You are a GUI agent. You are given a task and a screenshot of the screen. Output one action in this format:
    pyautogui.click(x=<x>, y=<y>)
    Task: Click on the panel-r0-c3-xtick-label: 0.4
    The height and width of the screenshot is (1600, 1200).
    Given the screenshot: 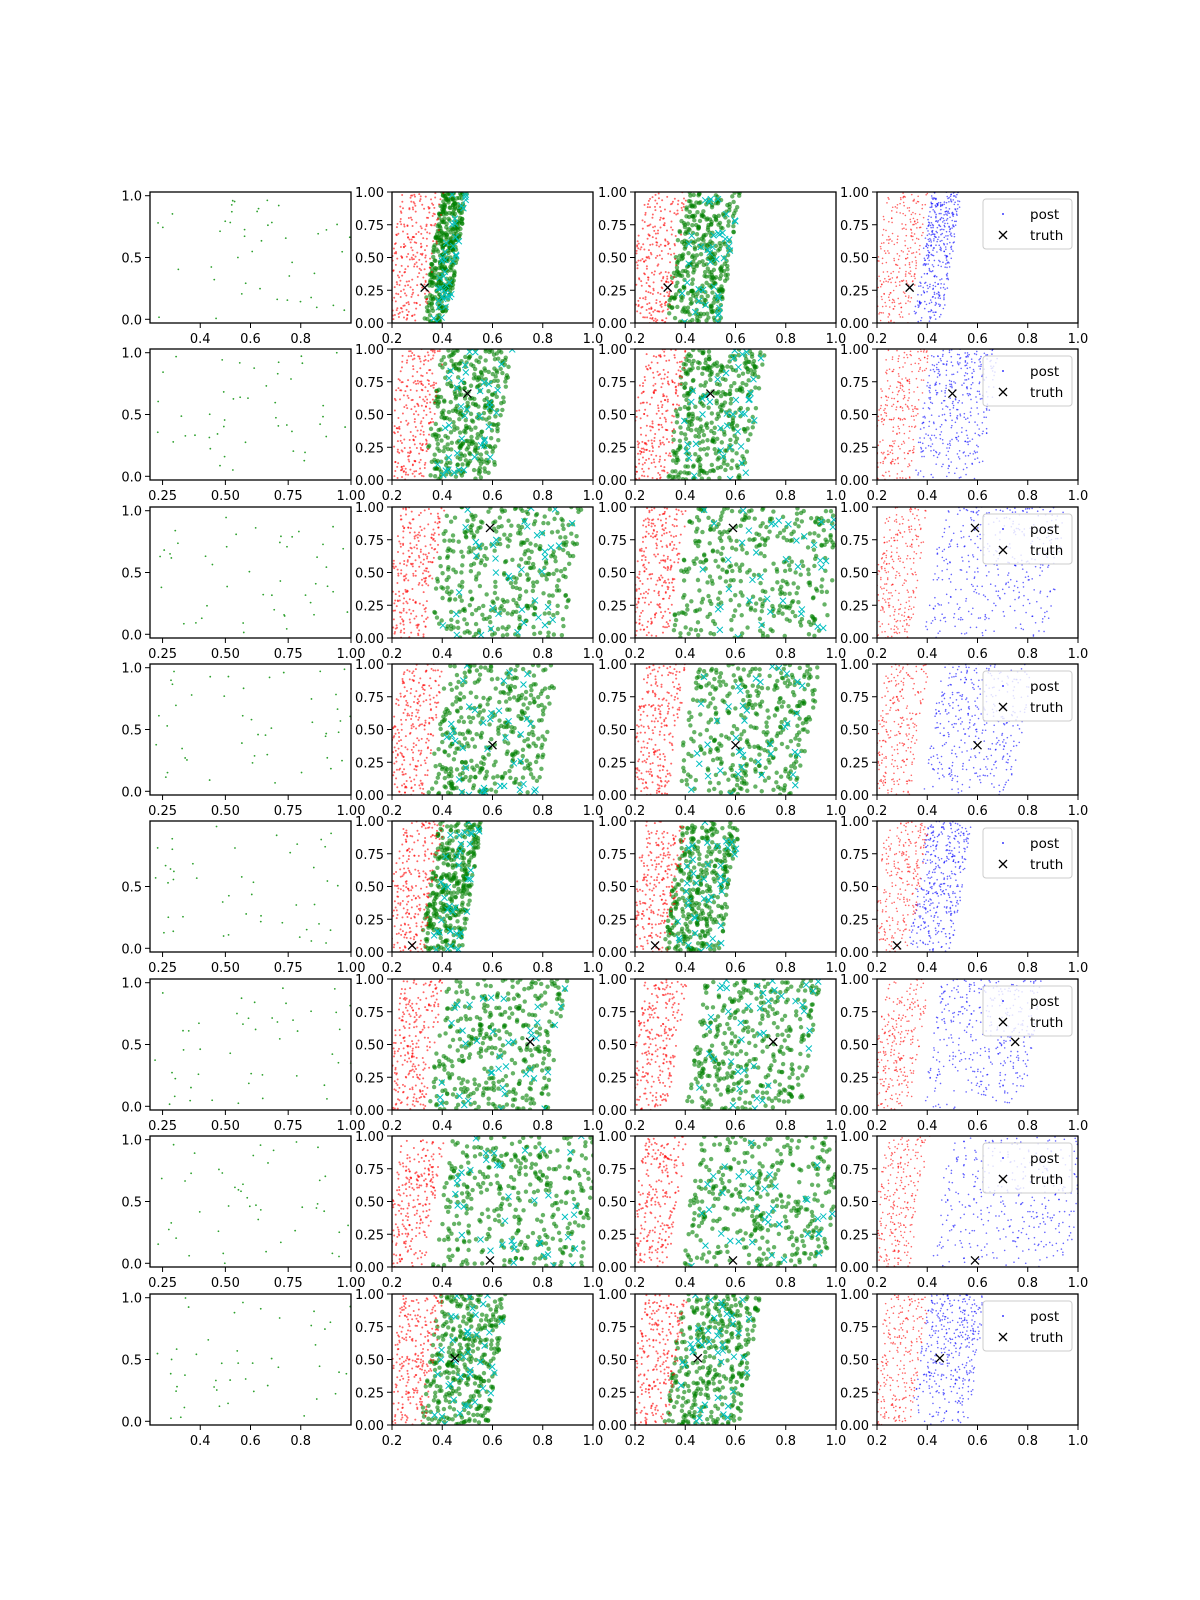 What is the action you would take?
    pyautogui.click(x=927, y=339)
    